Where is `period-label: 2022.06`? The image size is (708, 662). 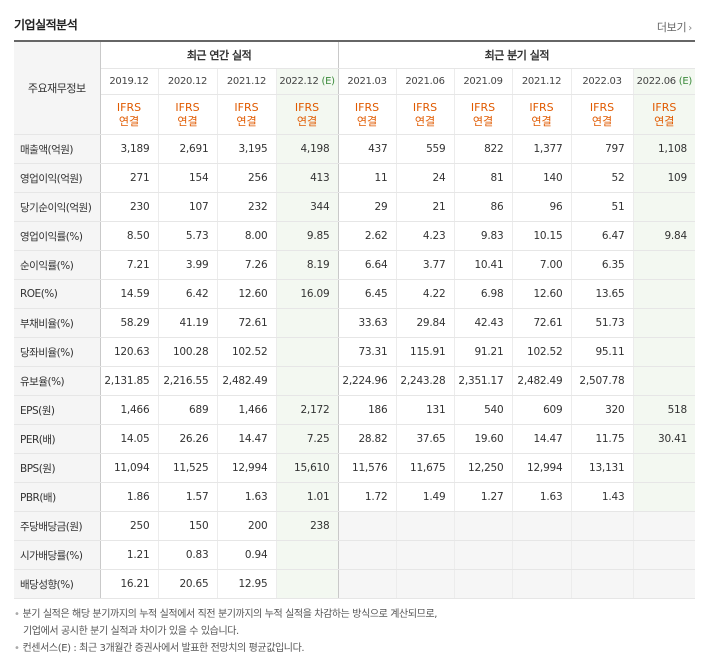 period-label: 2022.06 is located at coordinates (656, 81).